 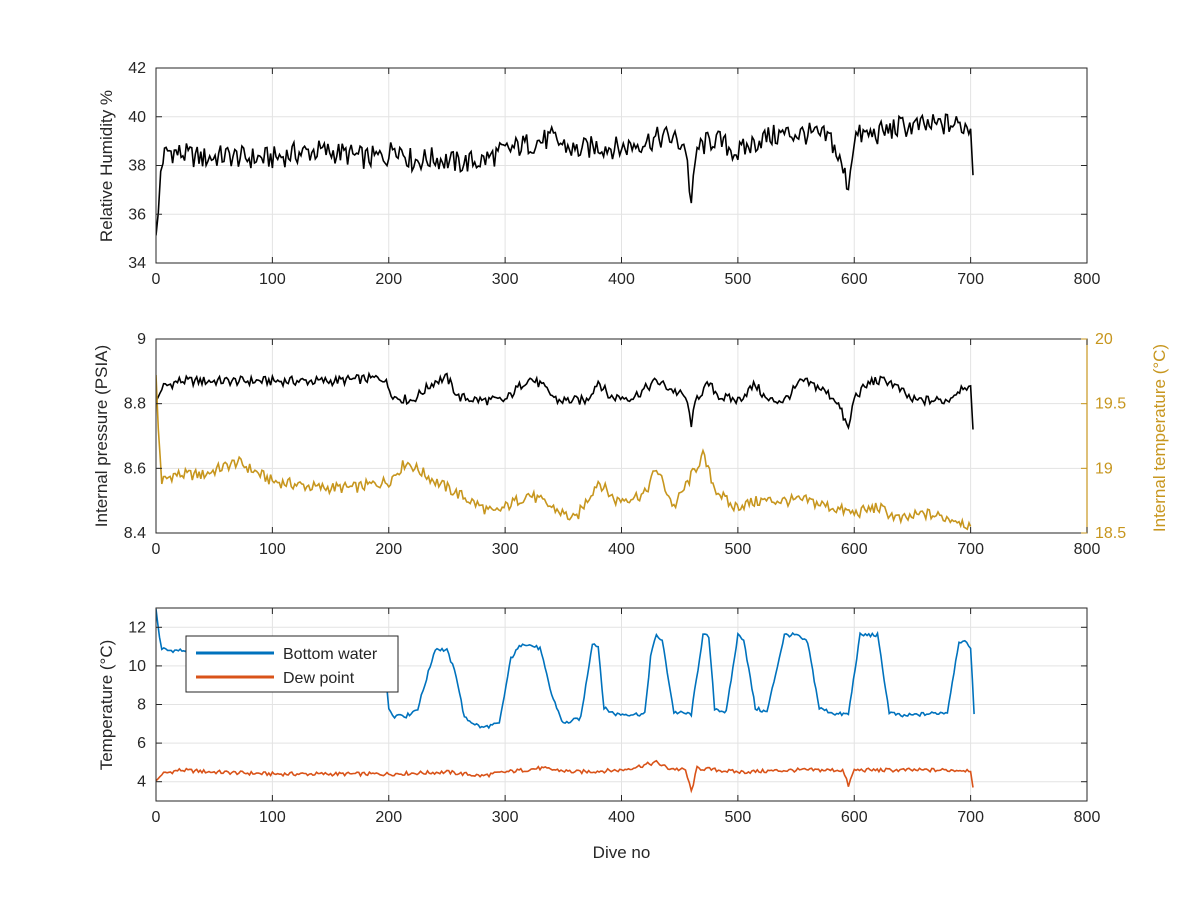 I want to click on y-axis-label: Temperature (°C), so click(x=106, y=705).